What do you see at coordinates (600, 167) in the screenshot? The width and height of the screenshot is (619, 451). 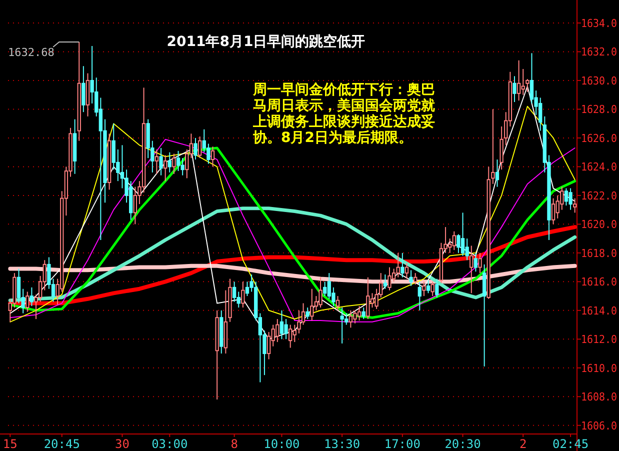 I see `y-tick-label: 1624.0` at bounding box center [600, 167].